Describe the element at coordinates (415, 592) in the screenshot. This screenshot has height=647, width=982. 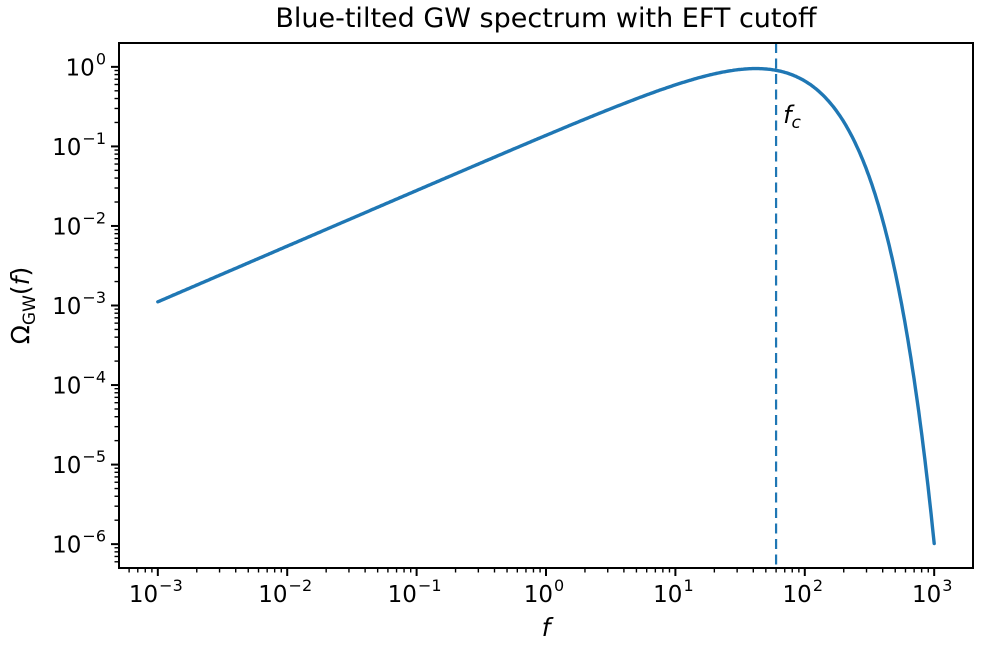
I see `x-tick-label: 10⁻¹` at that location.